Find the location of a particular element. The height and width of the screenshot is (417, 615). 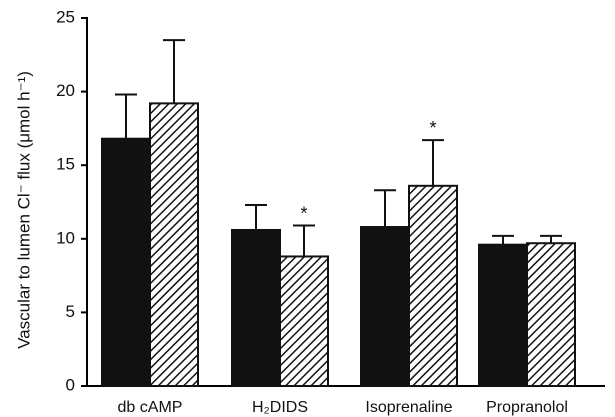

y-tick-label: 15 is located at coordinates (65, 164).